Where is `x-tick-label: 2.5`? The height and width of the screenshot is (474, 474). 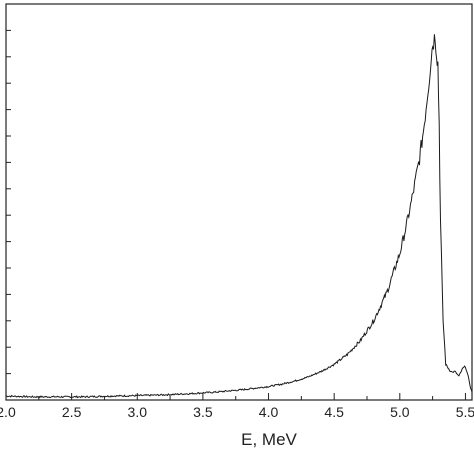
x-tick-label: 2.5 is located at coordinates (72, 412).